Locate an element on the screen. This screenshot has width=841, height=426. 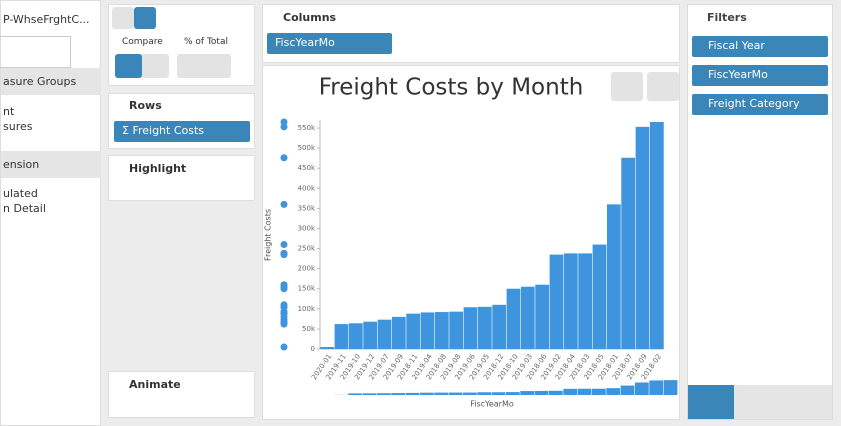
columns-pill: FiscYearMo is located at coordinates (329, 43).